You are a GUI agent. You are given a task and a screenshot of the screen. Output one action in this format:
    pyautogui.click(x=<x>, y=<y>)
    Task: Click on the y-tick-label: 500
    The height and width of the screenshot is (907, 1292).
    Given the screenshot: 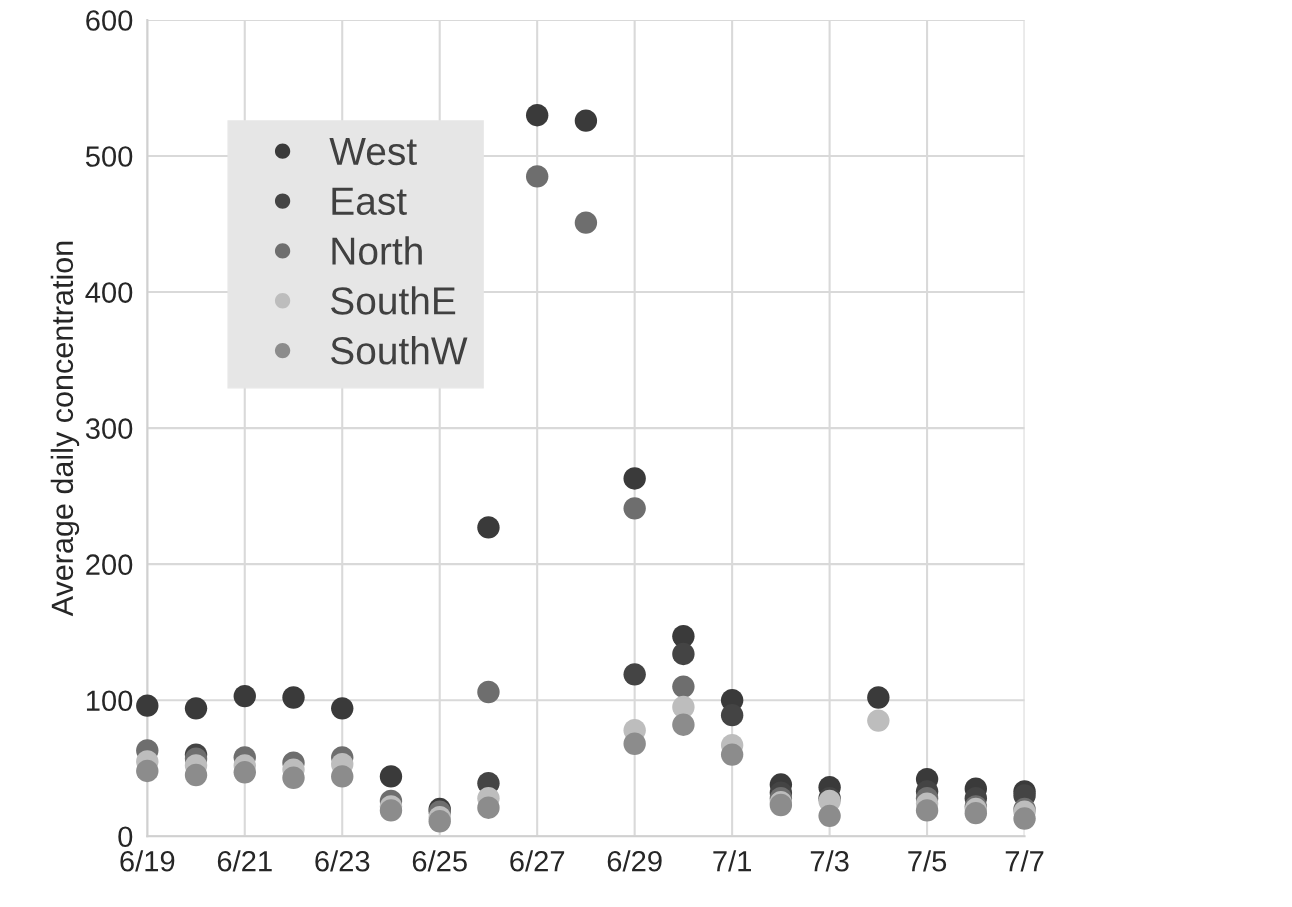 What is the action you would take?
    pyautogui.click(x=109, y=156)
    